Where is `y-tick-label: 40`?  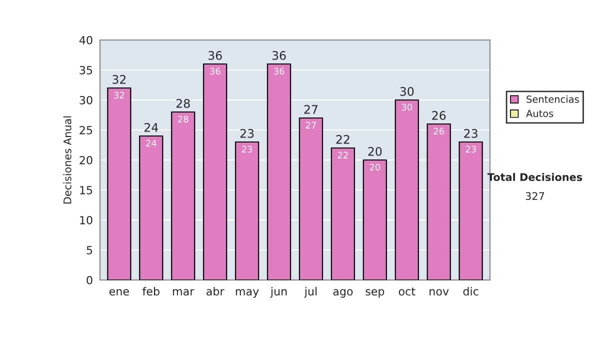 y-tick-label: 40 is located at coordinates (85, 40).